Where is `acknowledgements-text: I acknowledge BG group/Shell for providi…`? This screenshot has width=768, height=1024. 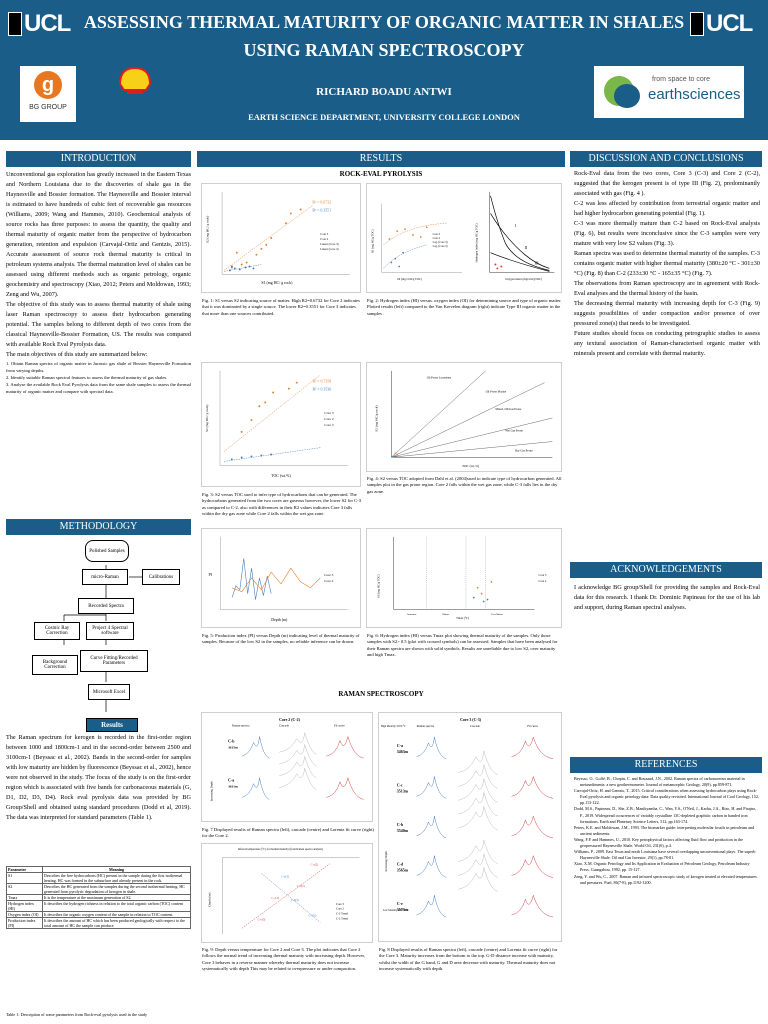
acknowledgements-text: I acknowledge BG group/Shell for providi… is located at coordinates (667, 597).